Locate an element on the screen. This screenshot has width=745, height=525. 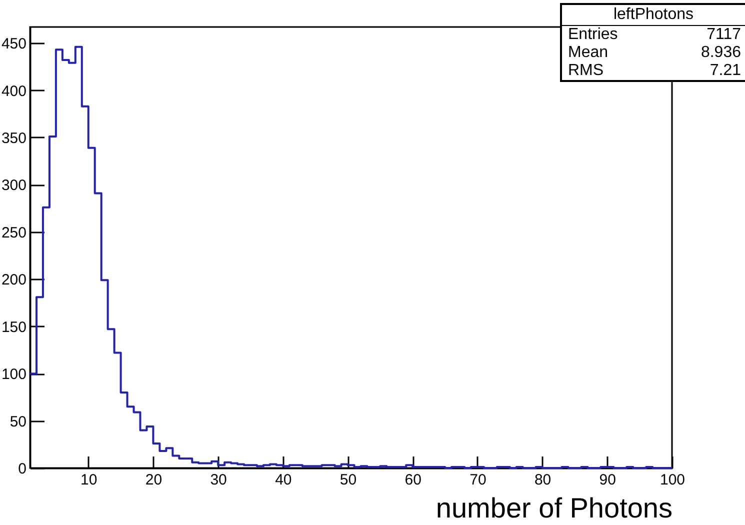
text: 7.21 is located at coordinates (725, 71).